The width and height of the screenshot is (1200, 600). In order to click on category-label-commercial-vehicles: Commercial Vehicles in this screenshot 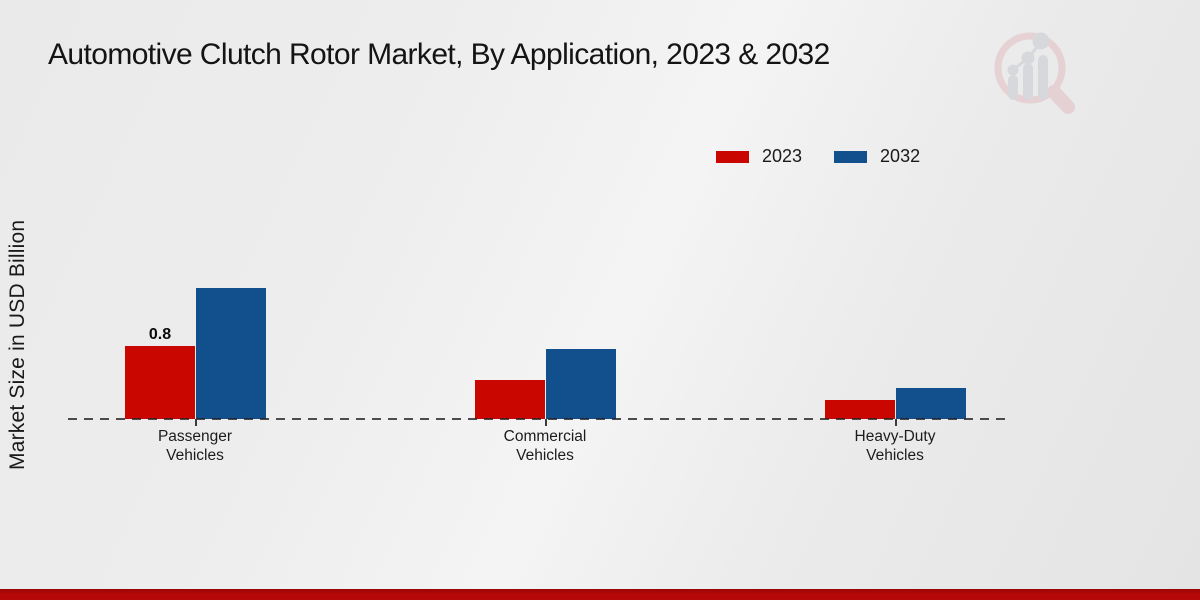, I will do `click(545, 446)`.